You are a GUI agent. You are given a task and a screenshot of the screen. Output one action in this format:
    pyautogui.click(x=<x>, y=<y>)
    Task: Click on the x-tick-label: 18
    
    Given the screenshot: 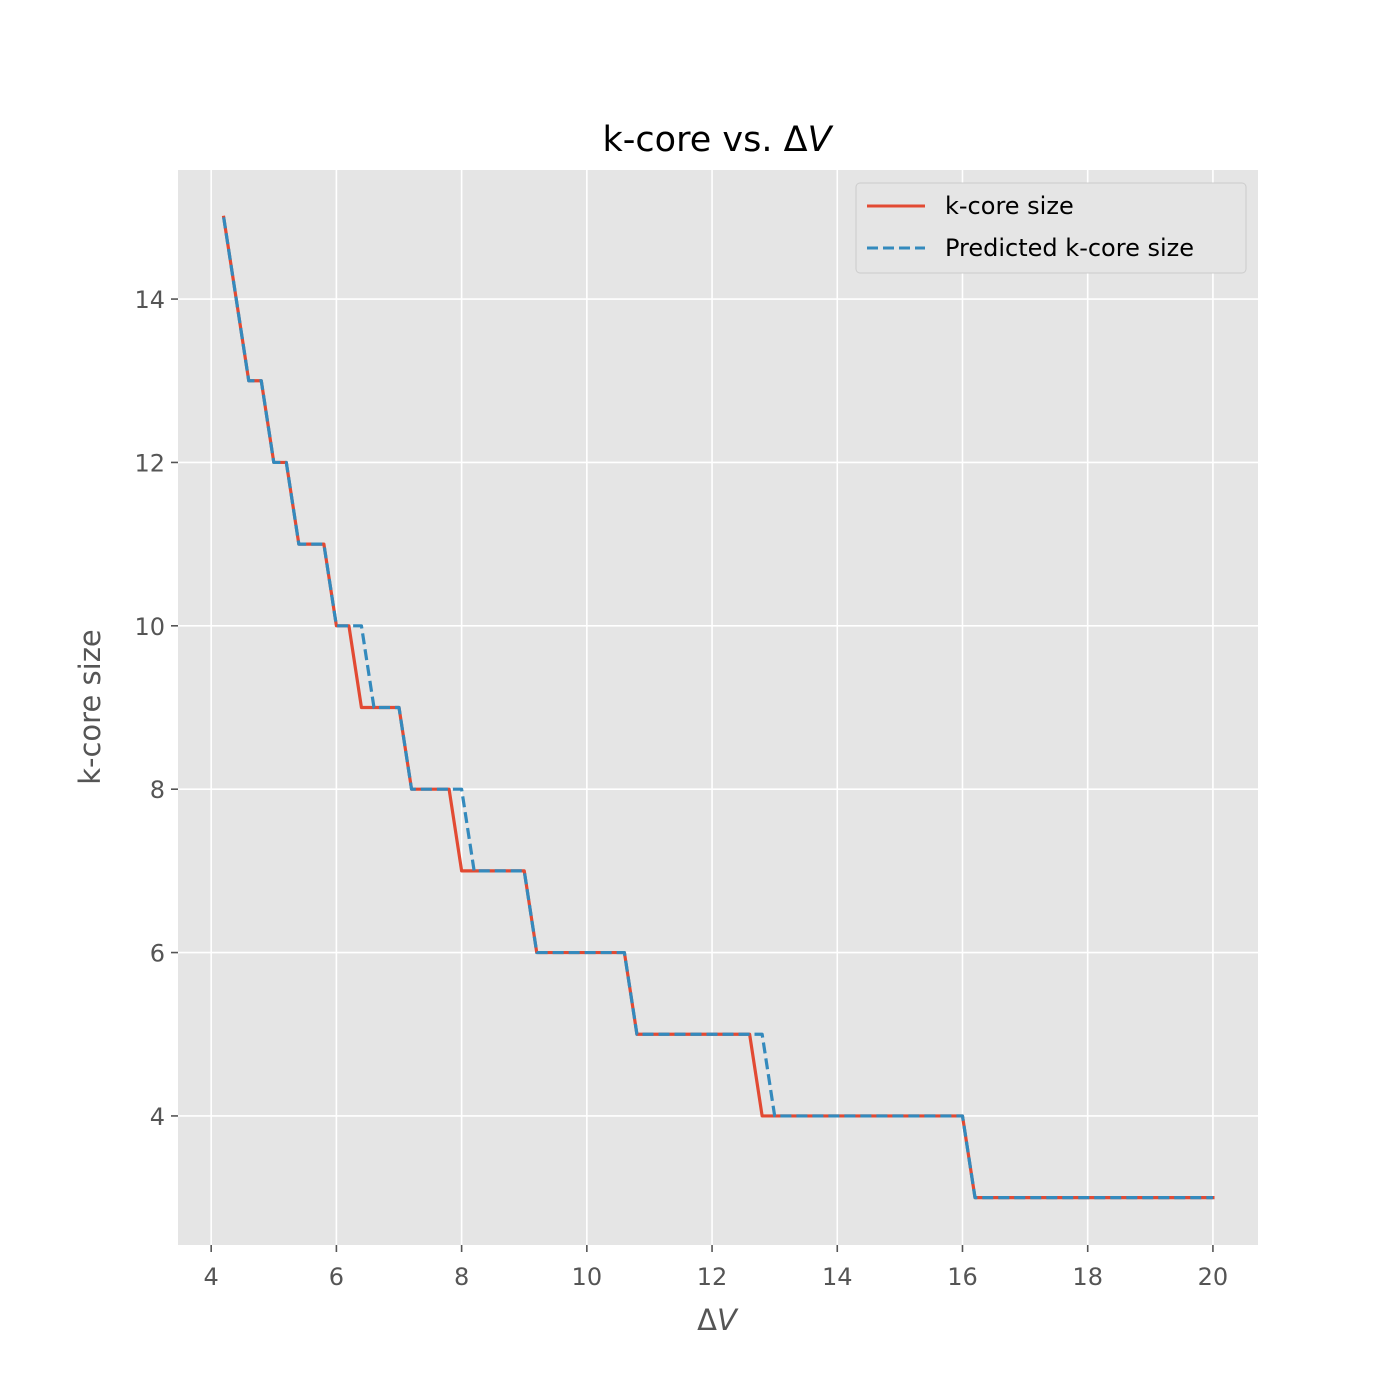 What is the action you would take?
    pyautogui.click(x=1087, y=1277)
    